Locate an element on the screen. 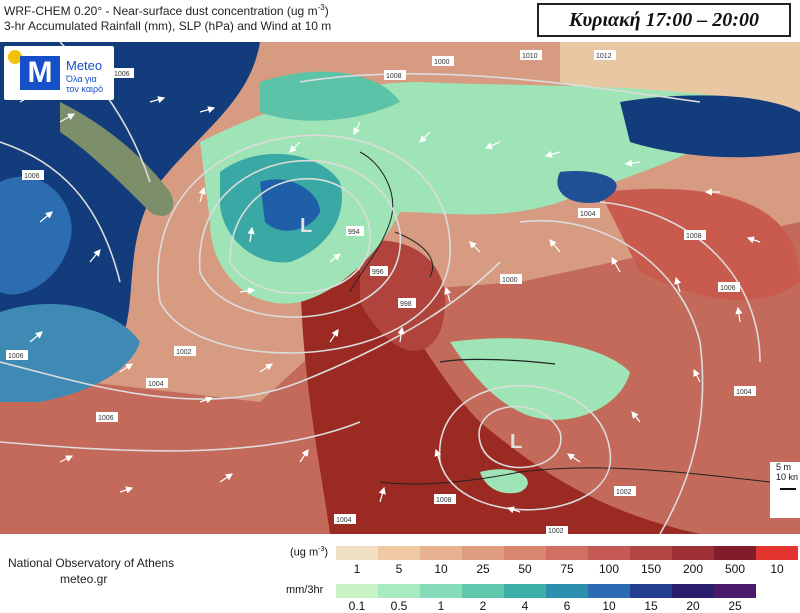 This screenshot has width=800, height=613. dust-tick-label: 25 is located at coordinates (483, 569).